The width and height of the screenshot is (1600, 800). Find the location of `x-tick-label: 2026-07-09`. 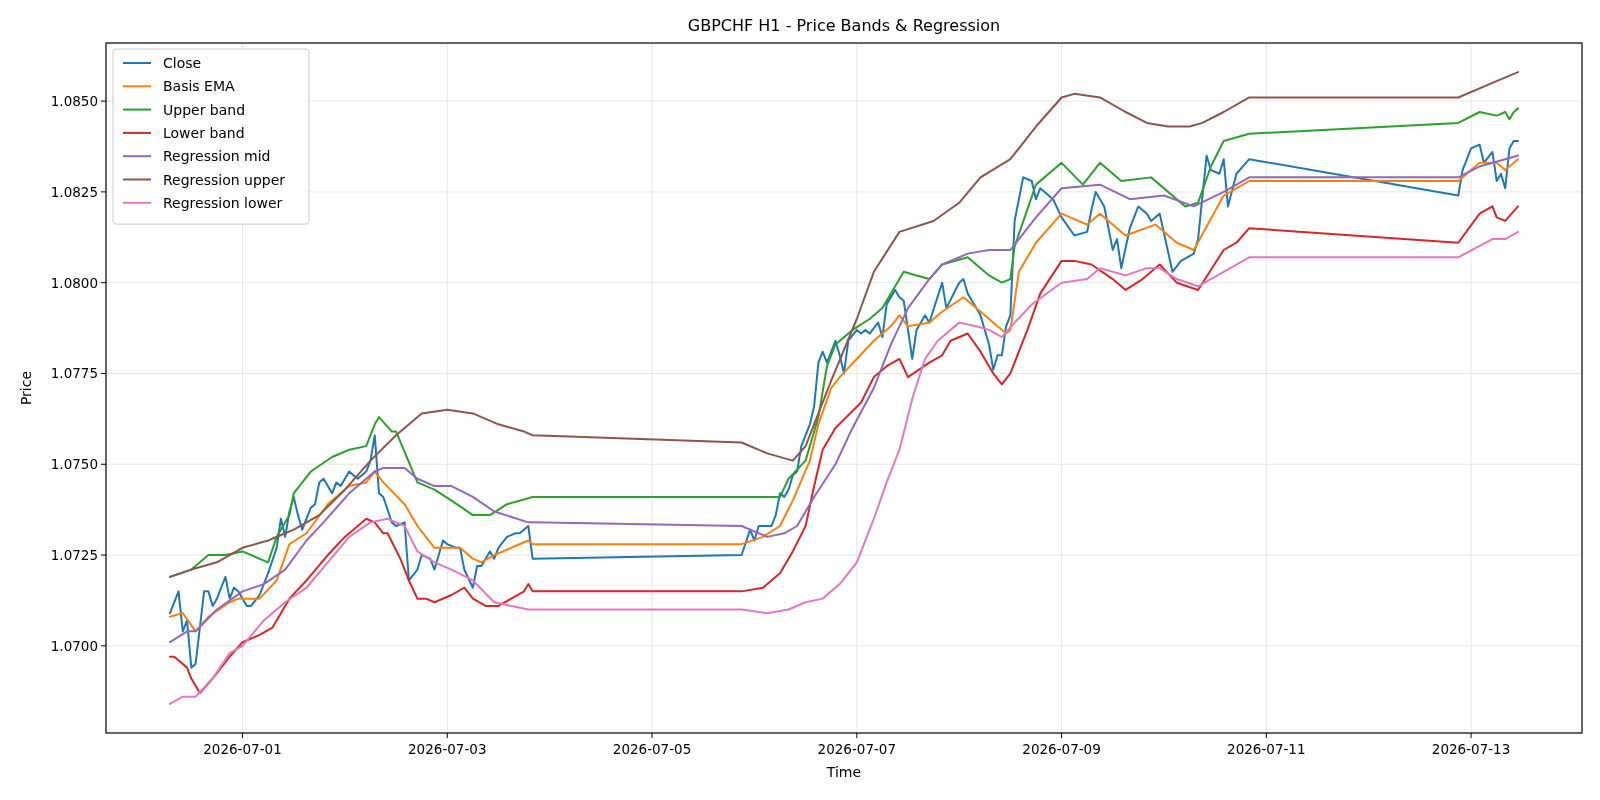

x-tick-label: 2026-07-09 is located at coordinates (1061, 749).